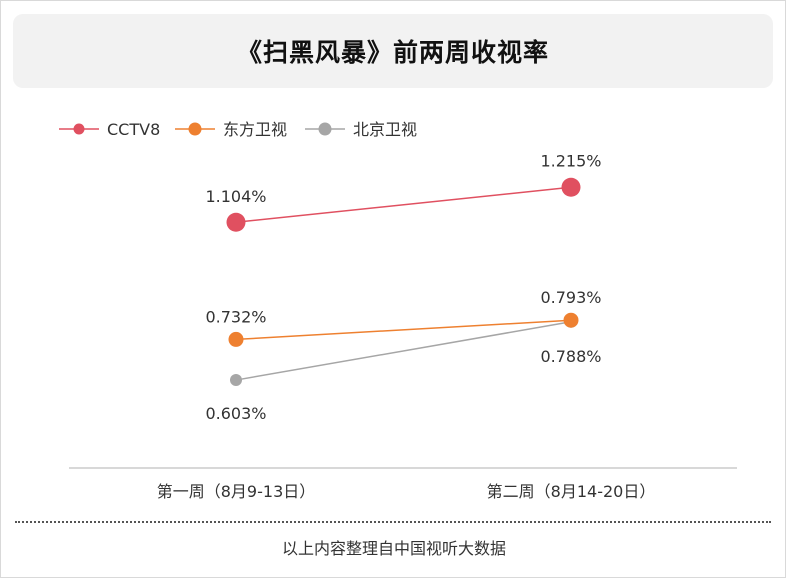 The image size is (786, 578). I want to click on legend-entry: 东方卫视, so click(255, 129).